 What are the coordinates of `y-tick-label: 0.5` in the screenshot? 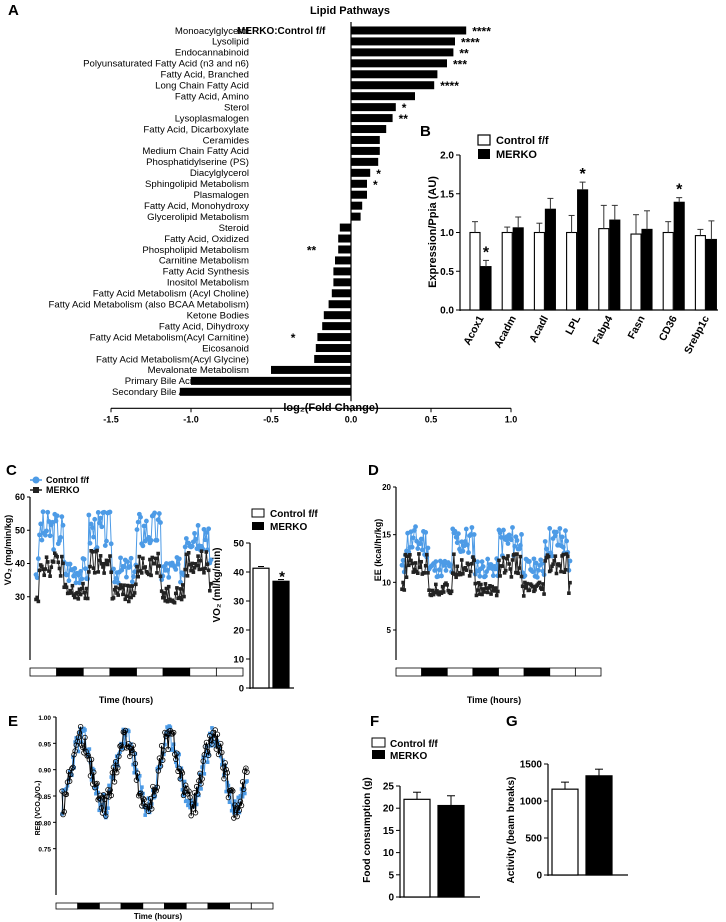 It's located at (447, 272).